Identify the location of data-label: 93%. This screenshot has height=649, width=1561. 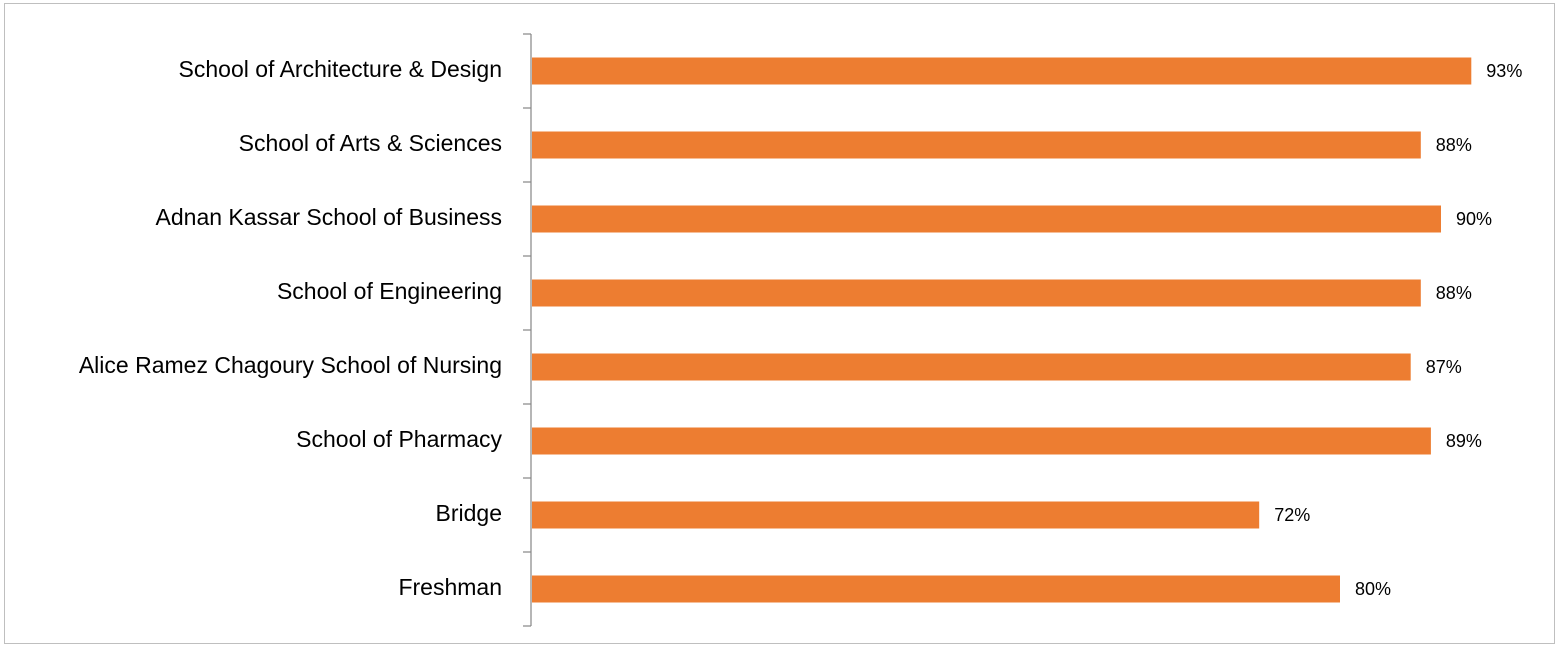
(1504, 71).